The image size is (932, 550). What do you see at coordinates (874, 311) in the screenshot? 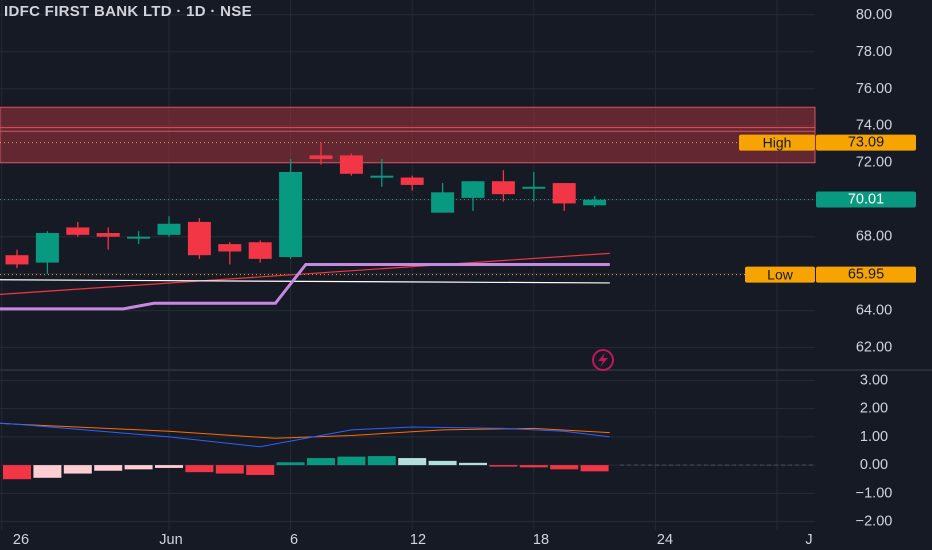
I see `price-axis-label: 64.00` at bounding box center [874, 311].